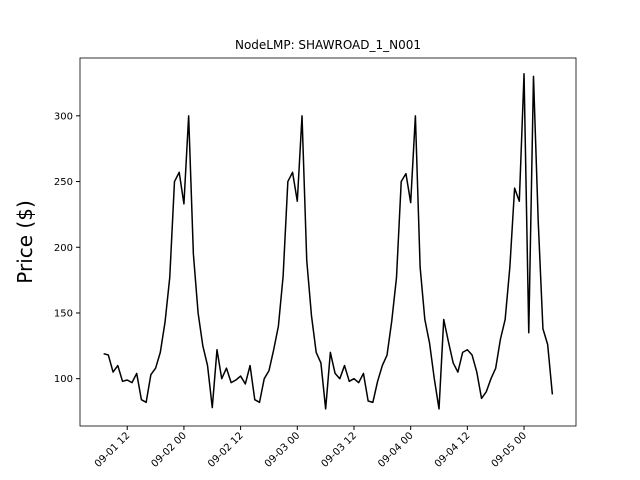 The image size is (640, 480). Describe the element at coordinates (63, 248) in the screenshot. I see `y-tick-label: 200` at that location.